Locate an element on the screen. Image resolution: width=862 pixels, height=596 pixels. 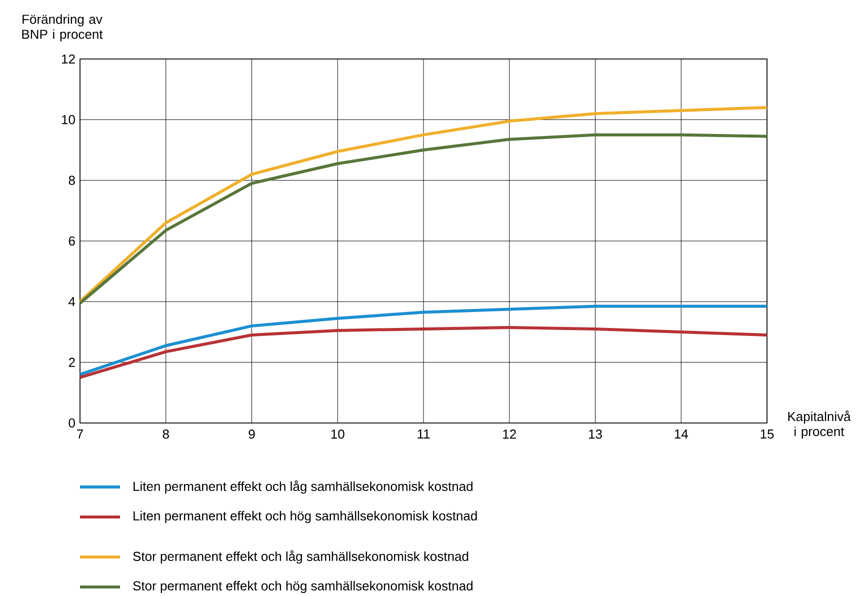
legend-label: Stor permanent effekt och låg samhällsekonomisk kostnad is located at coordinates (300, 557).